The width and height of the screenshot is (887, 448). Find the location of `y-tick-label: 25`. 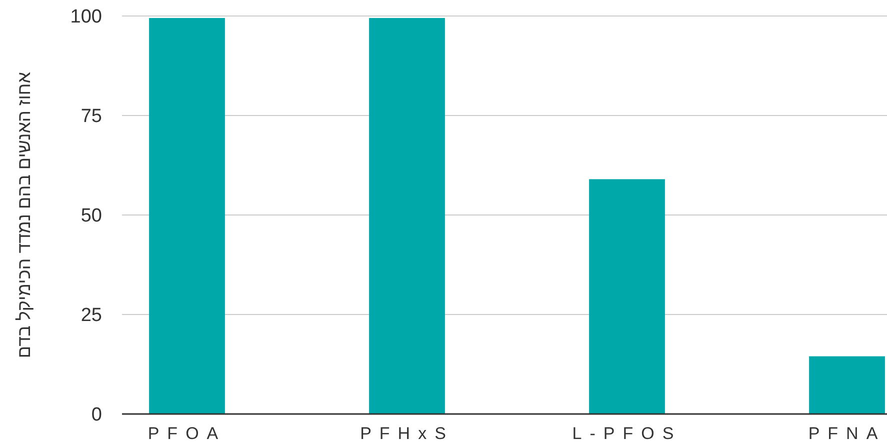

y-tick-label: 25 is located at coordinates (91, 315).